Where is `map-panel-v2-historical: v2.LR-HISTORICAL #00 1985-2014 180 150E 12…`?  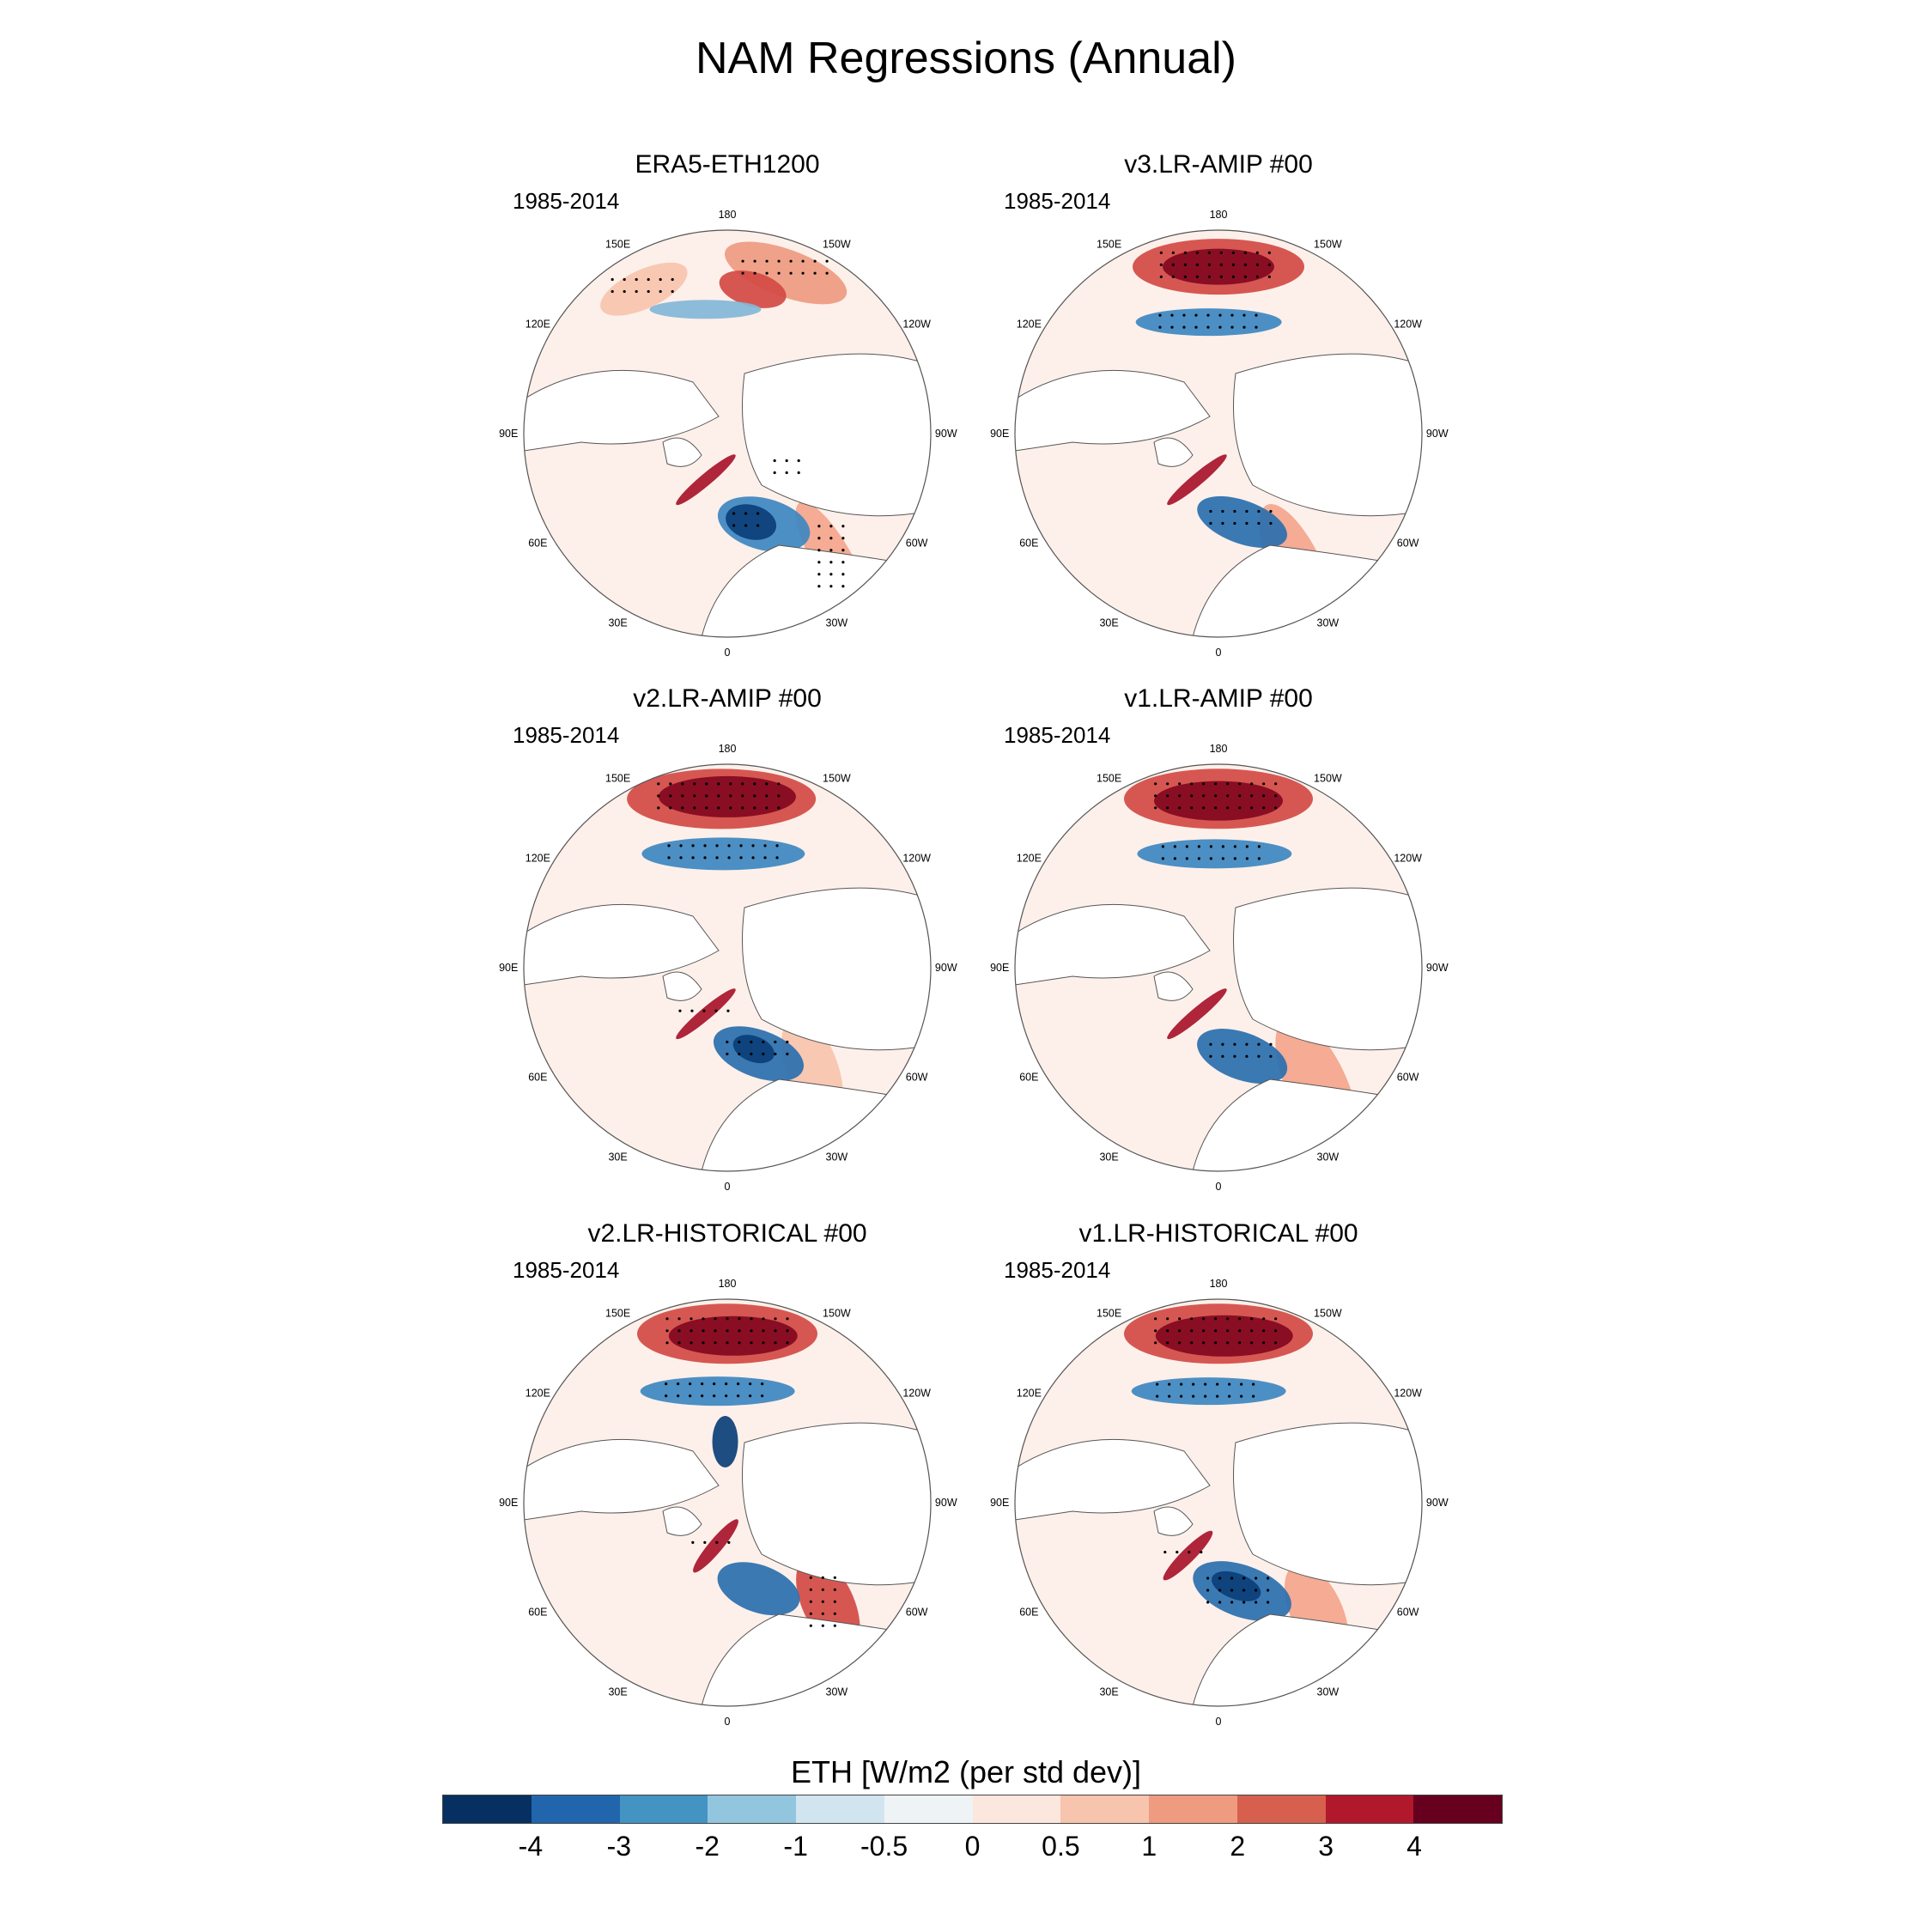
map-panel-v2-historical: v2.LR-HISTORICAL #00 1985-2014 180 150E 12… is located at coordinates (727, 1473).